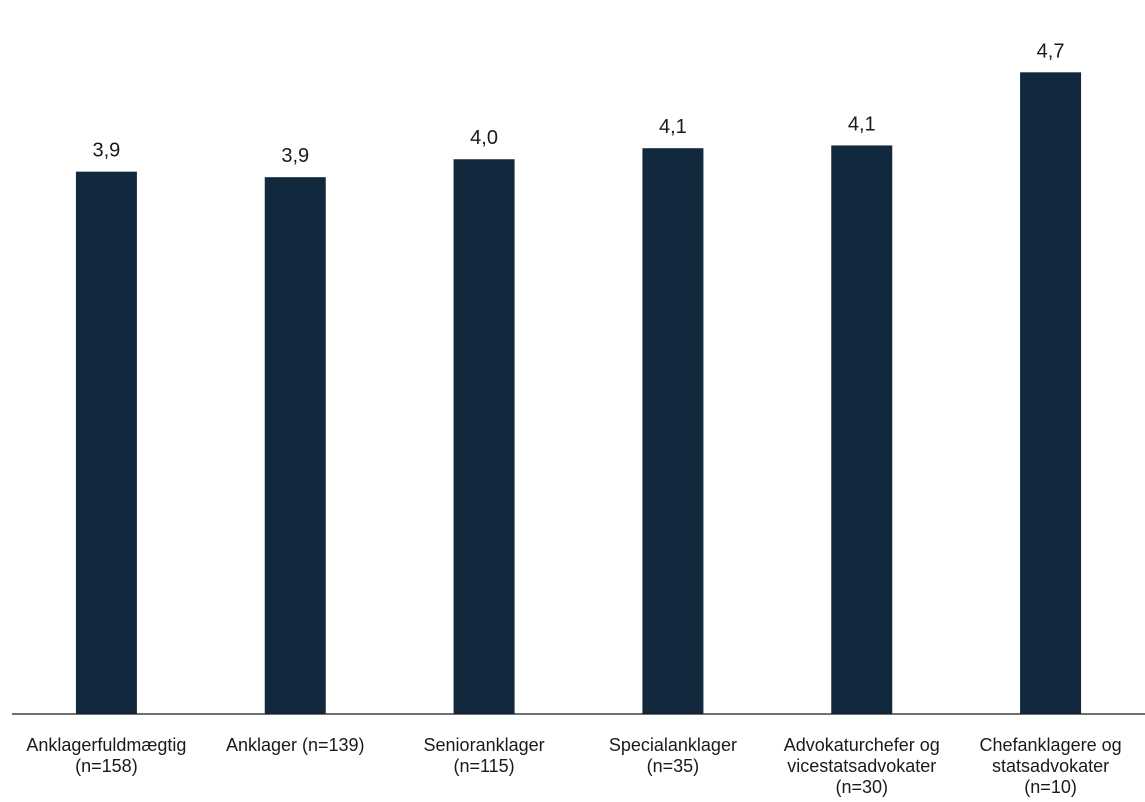  What do you see at coordinates (1051, 745) in the screenshot?
I see `category-label-line: Chefanklagere og` at bounding box center [1051, 745].